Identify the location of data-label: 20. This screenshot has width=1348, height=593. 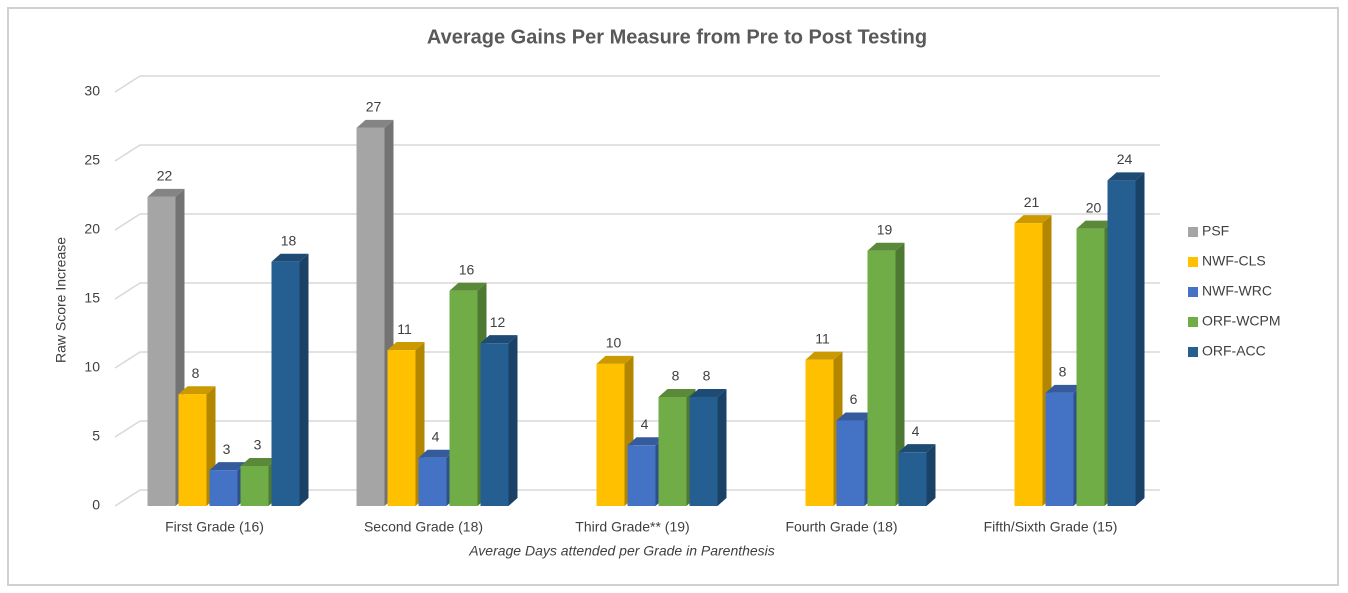
(1094, 207).